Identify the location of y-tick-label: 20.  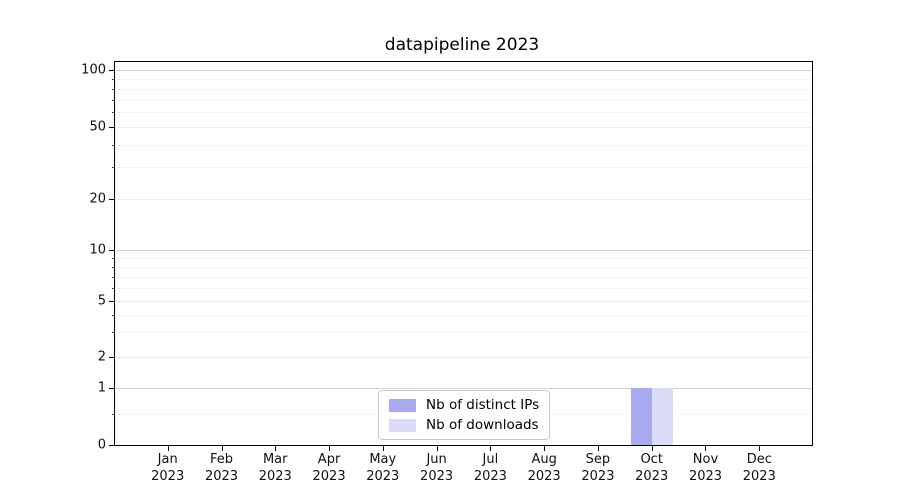
(97, 199).